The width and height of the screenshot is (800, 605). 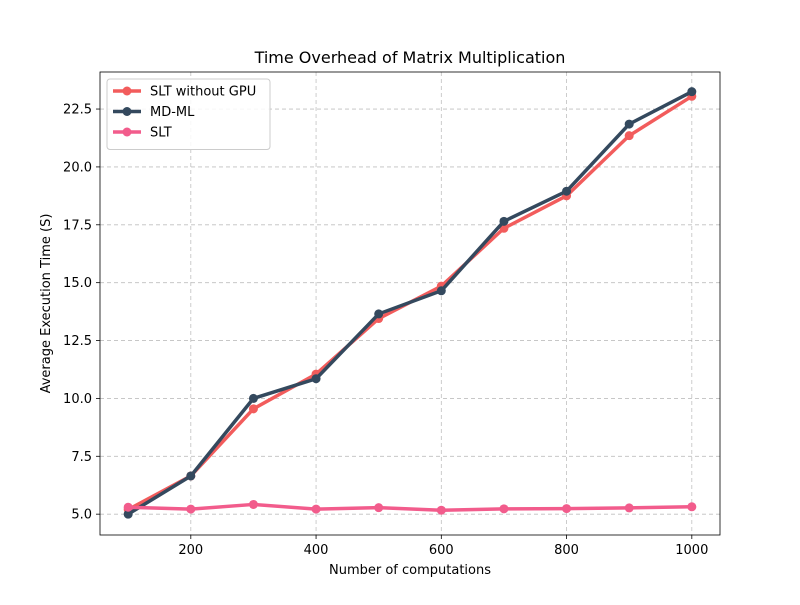 What do you see at coordinates (161, 133) in the screenshot?
I see `legend-label: SLT` at bounding box center [161, 133].